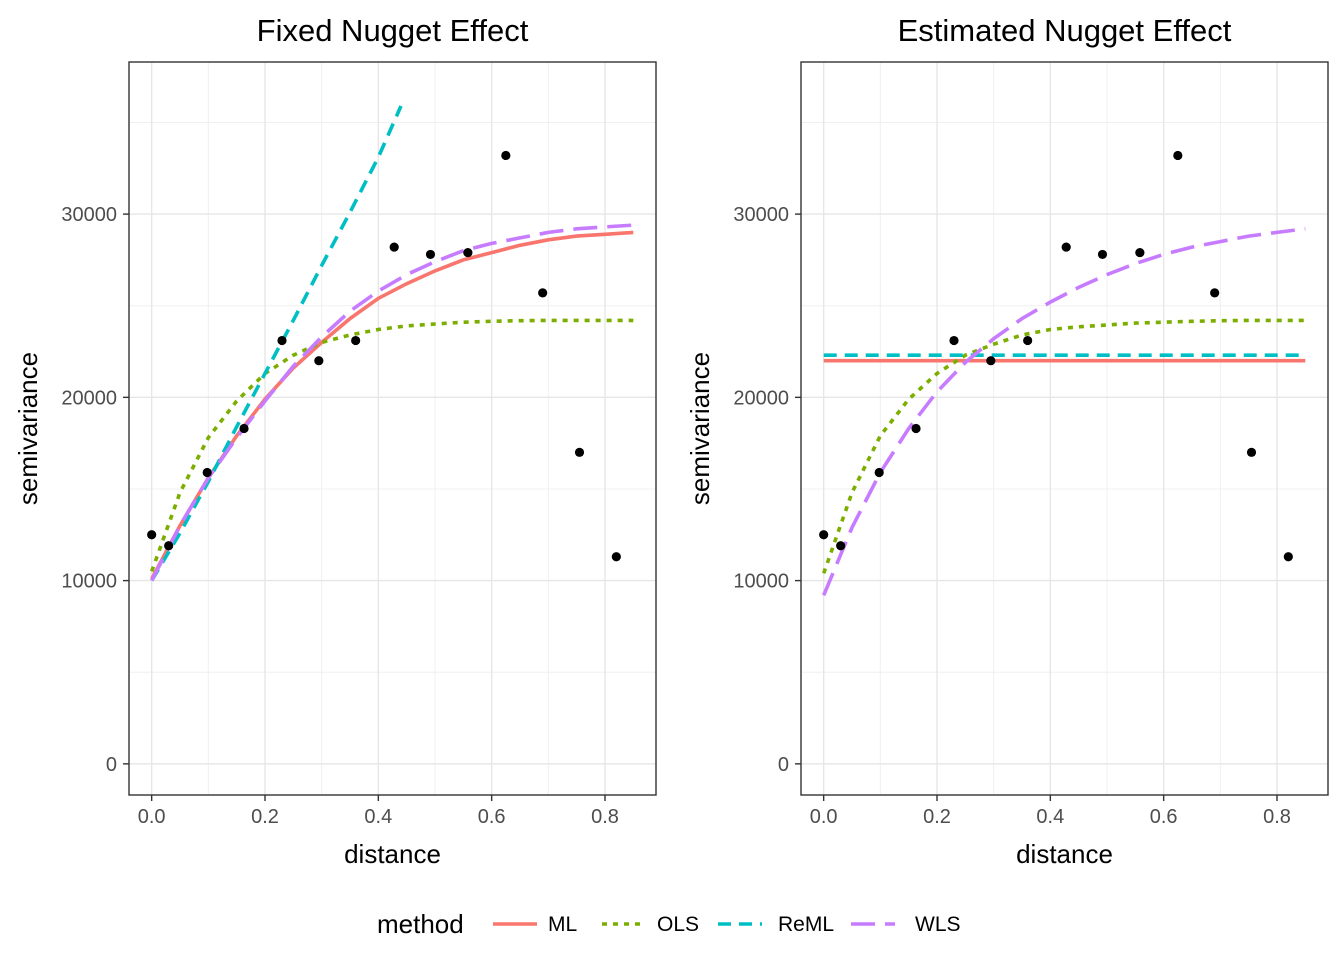 The width and height of the screenshot is (1344, 960). What do you see at coordinates (678, 924) in the screenshot?
I see `legend-label-ols: OLS` at bounding box center [678, 924].